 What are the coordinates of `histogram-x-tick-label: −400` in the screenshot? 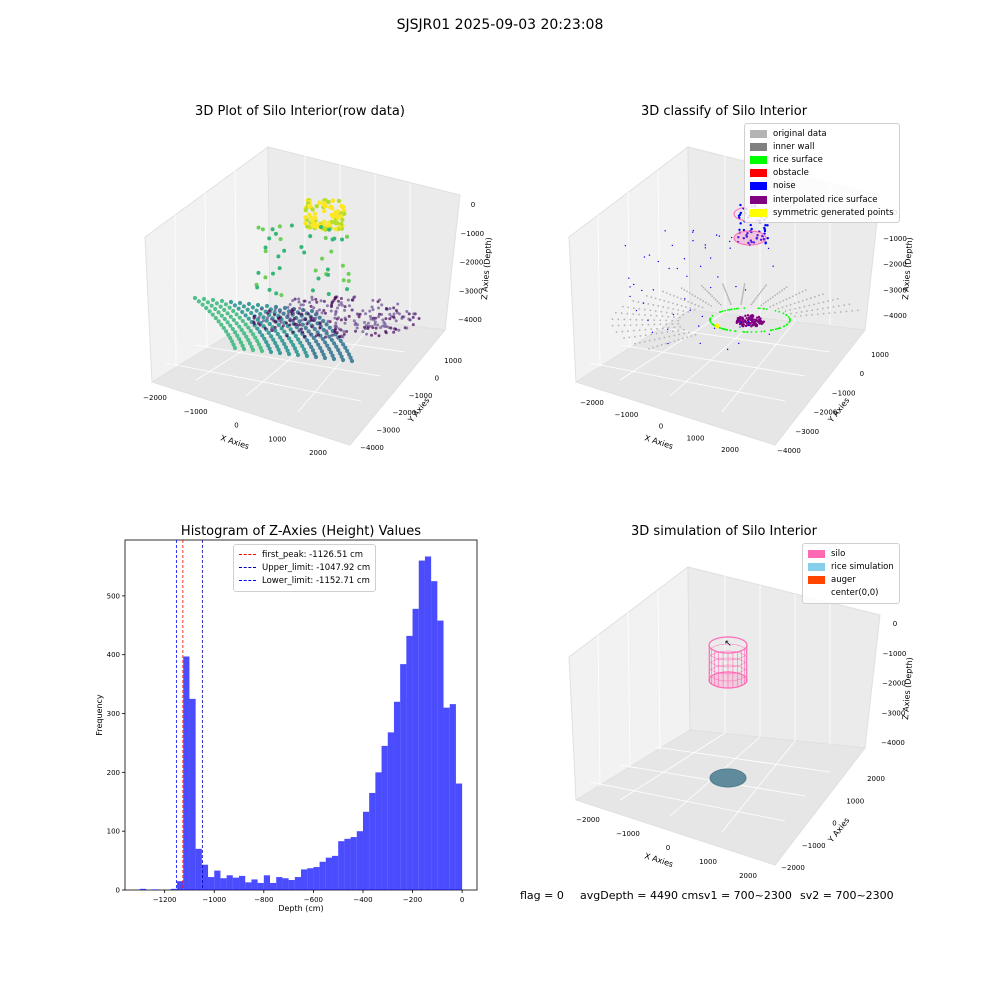 It's located at (362, 900).